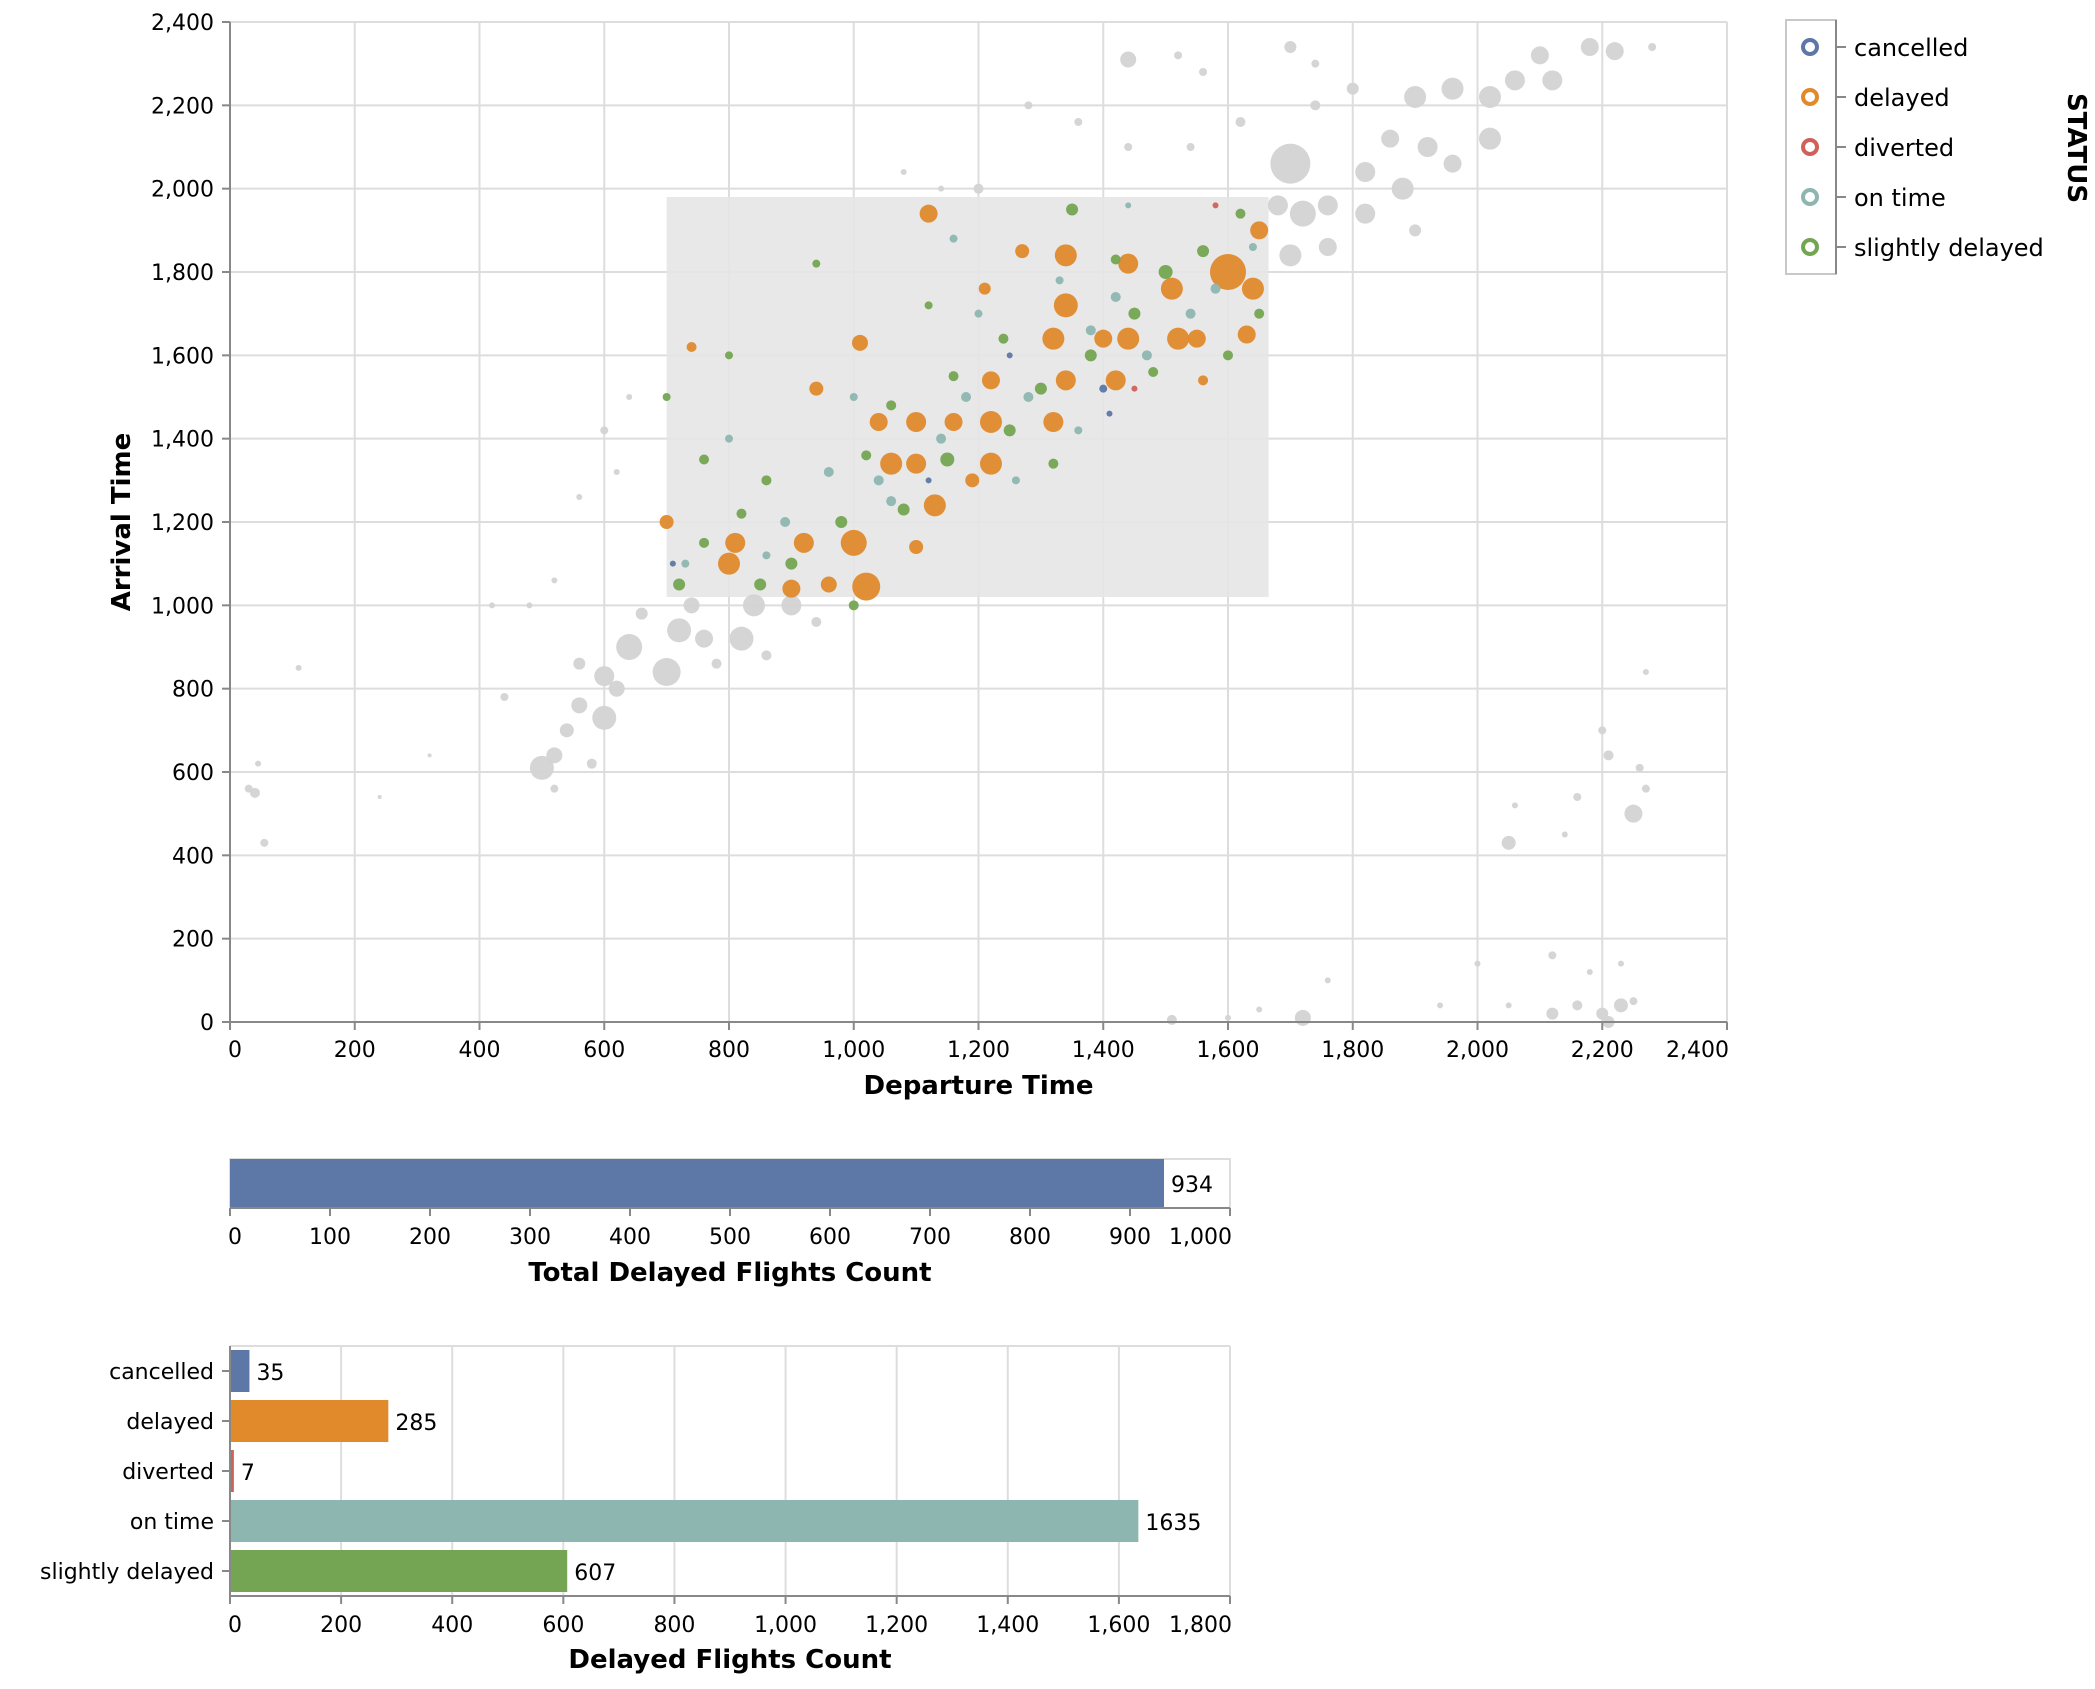 The width and height of the screenshot is (2095, 1689). Describe the element at coordinates (1173, 1523) in the screenshot. I see `bar-value-label: 1635` at that location.